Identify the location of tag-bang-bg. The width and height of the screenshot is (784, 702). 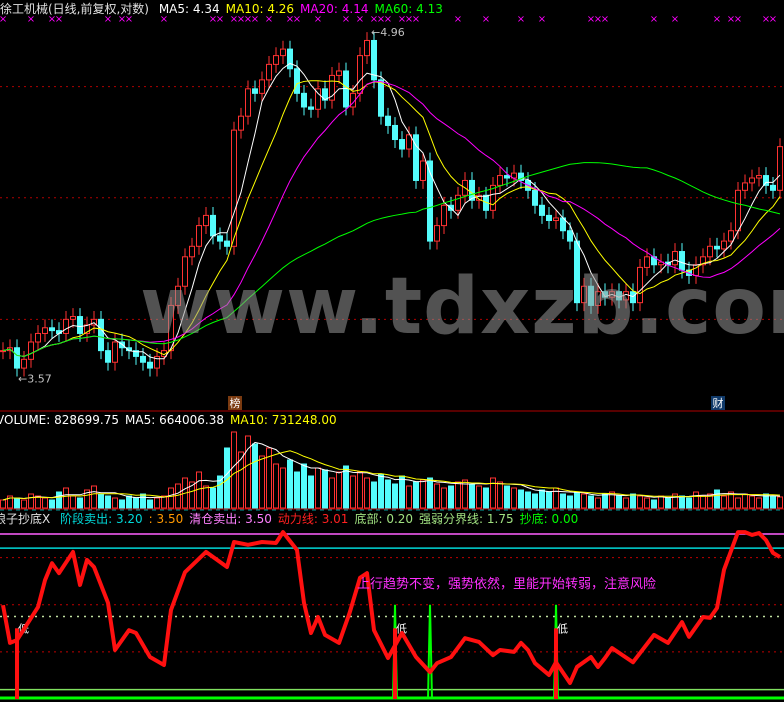
(235, 403).